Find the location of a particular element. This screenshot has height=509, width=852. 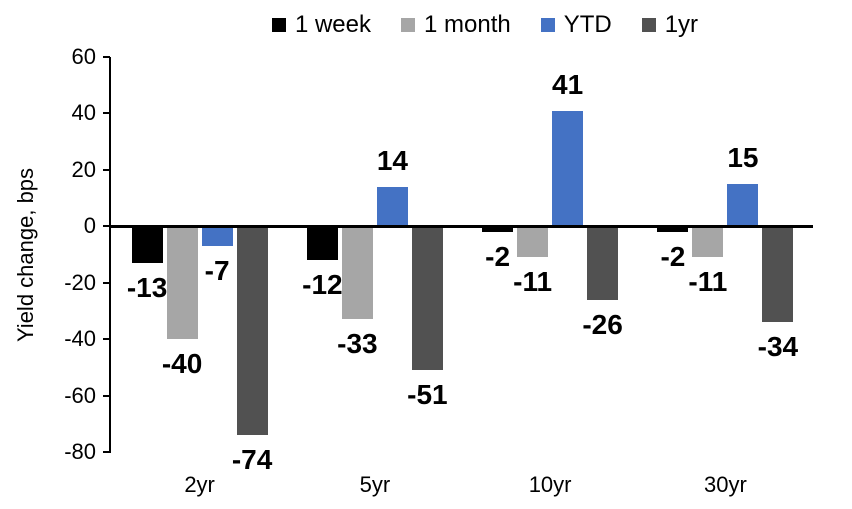

bar-10yr-1-month is located at coordinates (533, 242).